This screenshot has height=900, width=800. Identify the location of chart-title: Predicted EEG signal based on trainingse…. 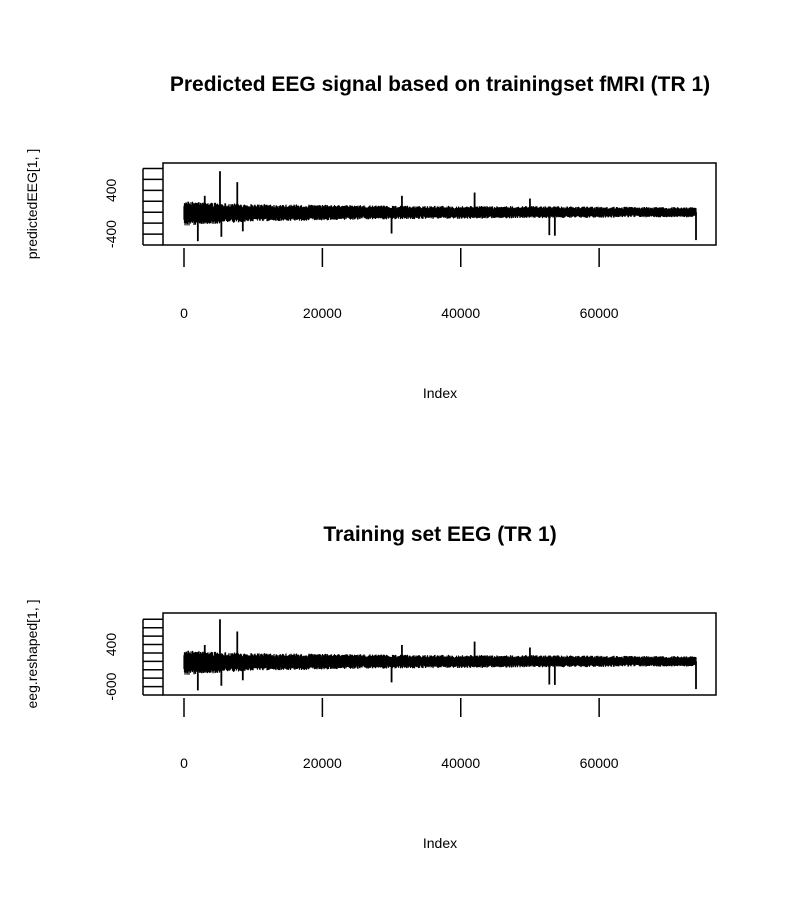
(440, 84).